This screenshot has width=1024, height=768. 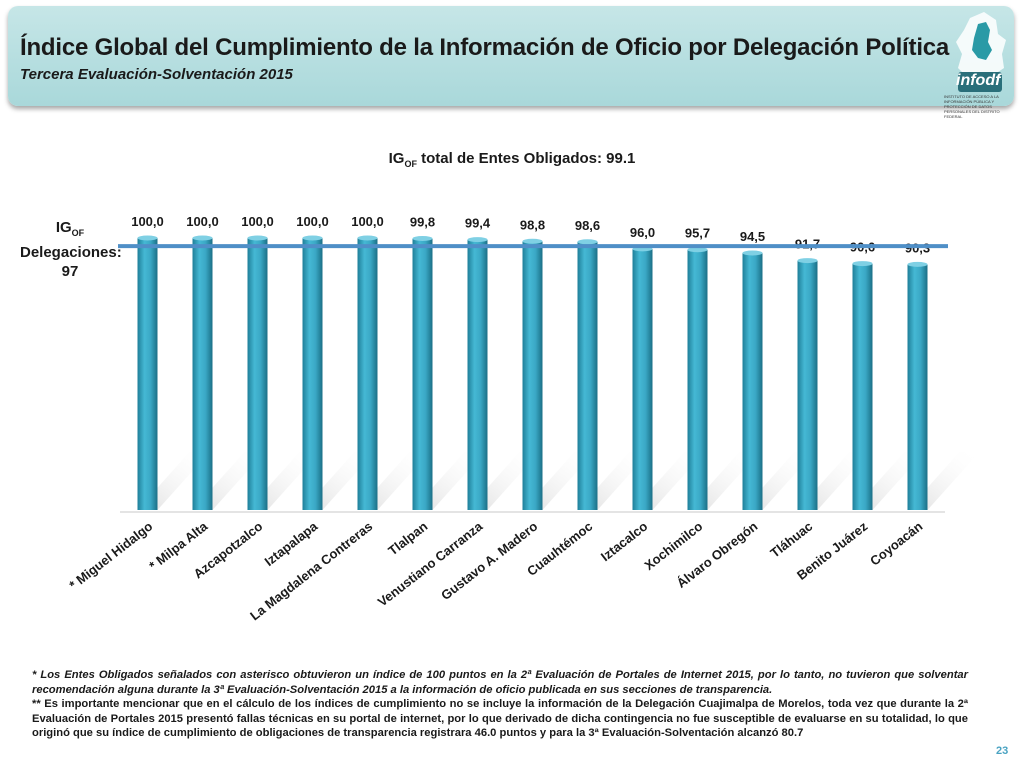 I want to click on data-label: 98,6, so click(x=587, y=225).